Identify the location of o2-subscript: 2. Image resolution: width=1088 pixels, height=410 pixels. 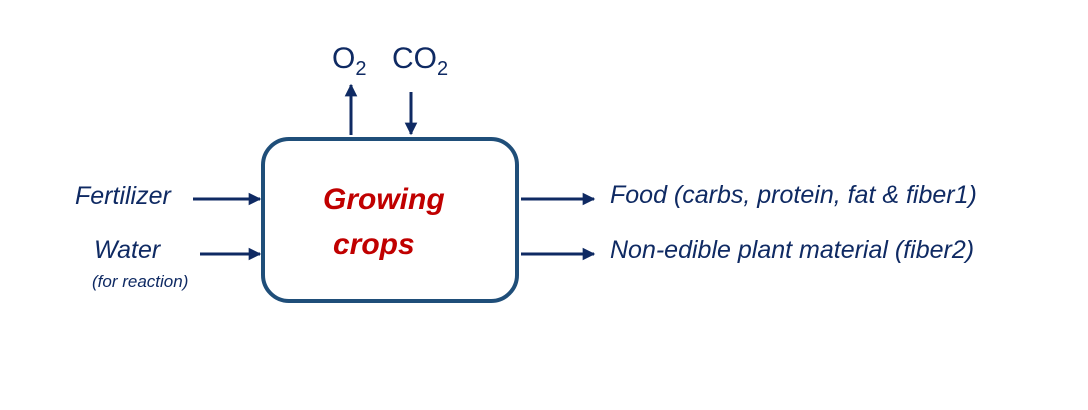
(361, 69).